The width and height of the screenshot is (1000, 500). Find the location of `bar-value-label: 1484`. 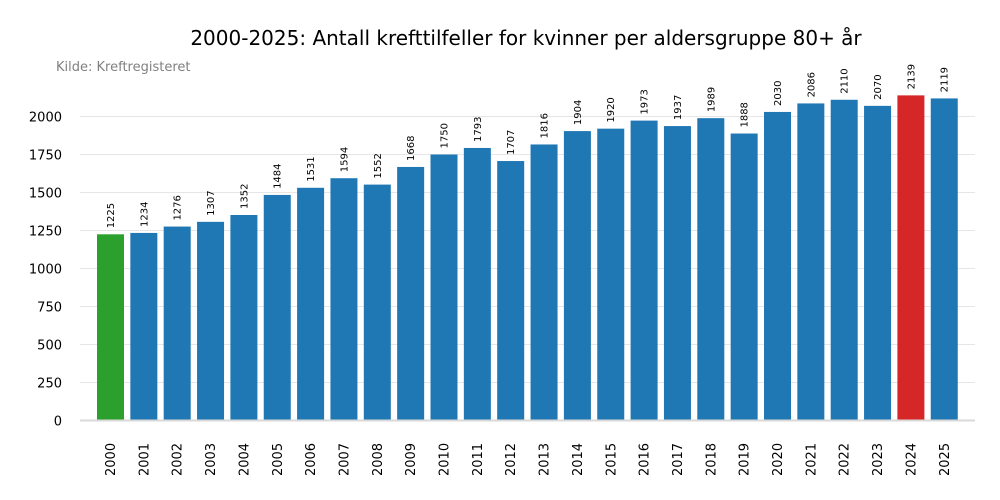

bar-value-label: 1484 is located at coordinates (278, 175).